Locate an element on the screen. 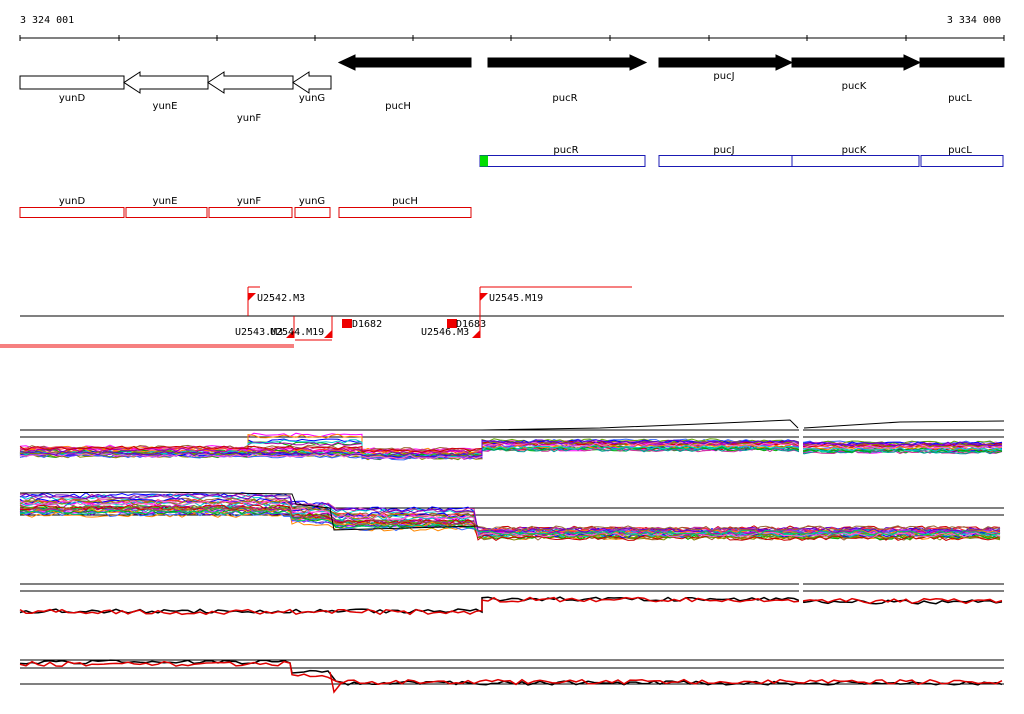  feature-U2542.M3: U2542.M3 is located at coordinates (276, 301).